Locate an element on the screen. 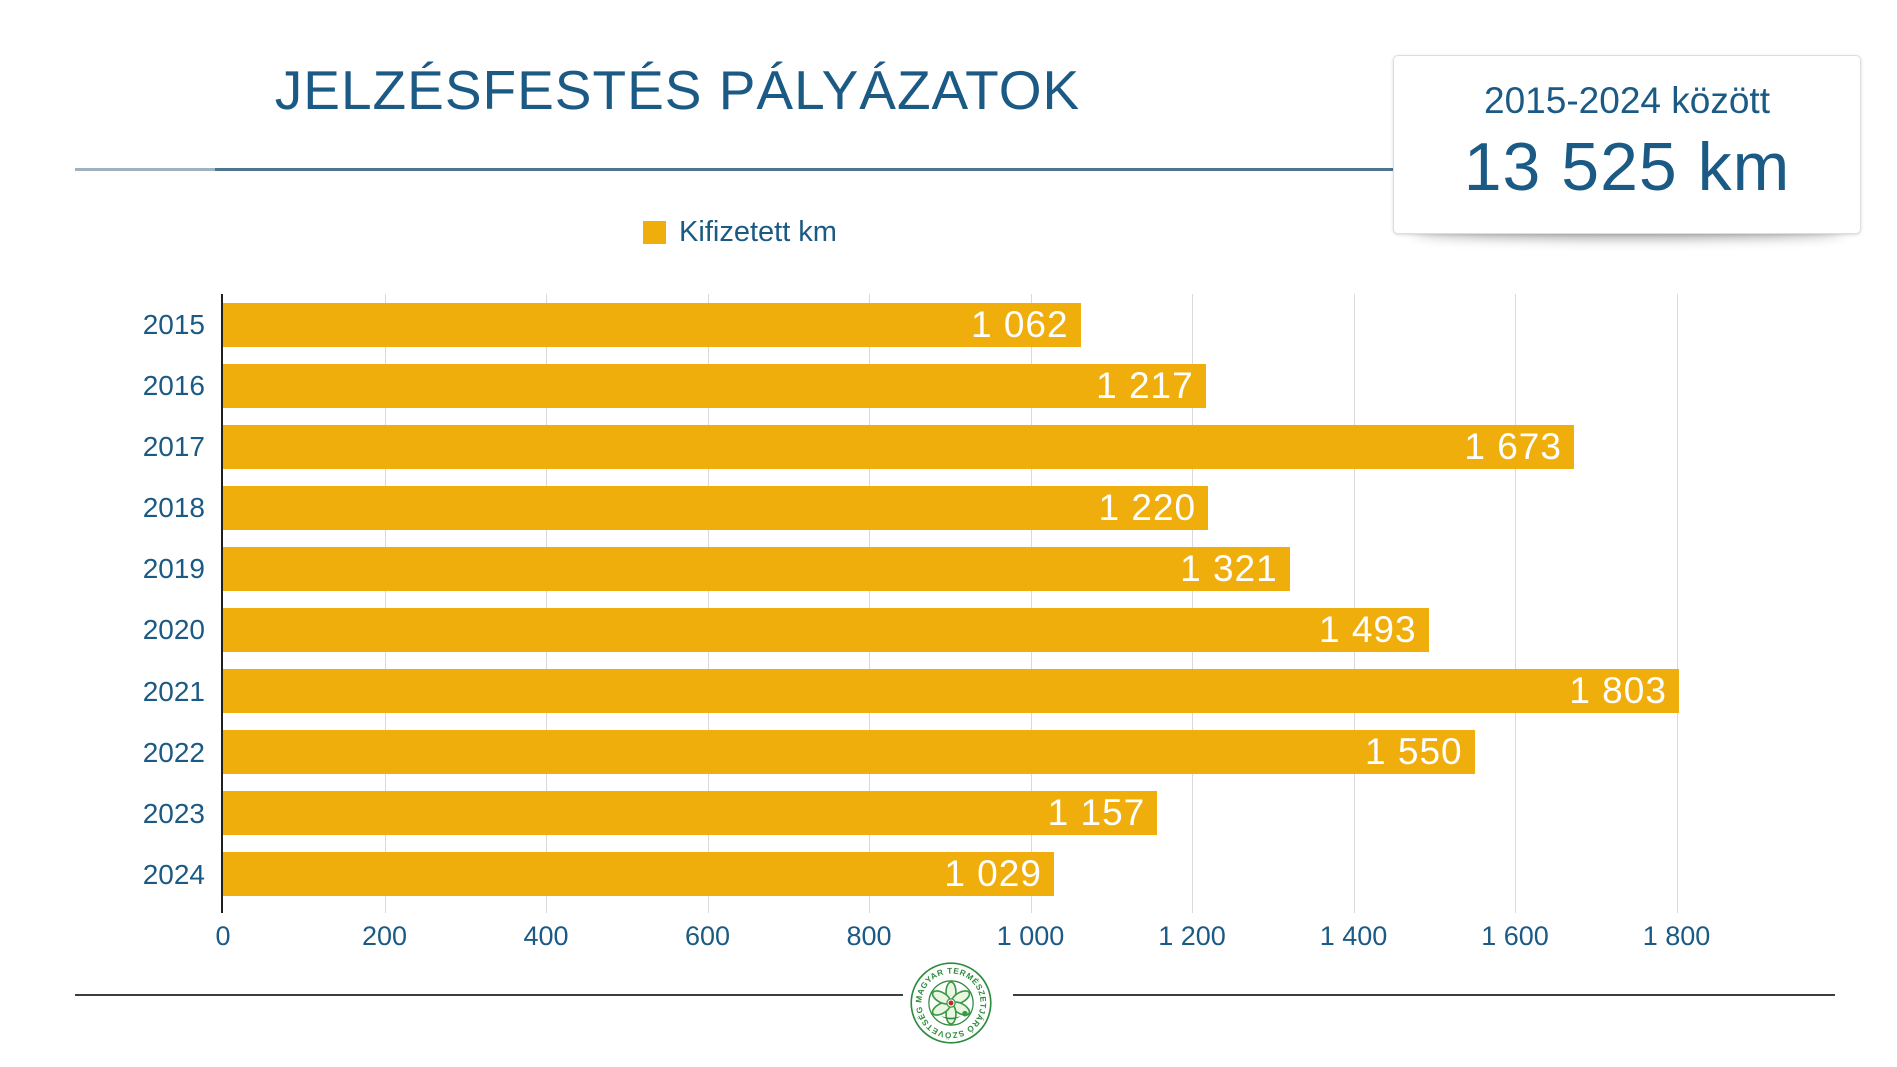 This screenshot has height=1067, width=1897. mtsz-logo: MAGYAR TERMÉSZETJÁRÓ SZÖVETSÉG is located at coordinates (951, 1003).